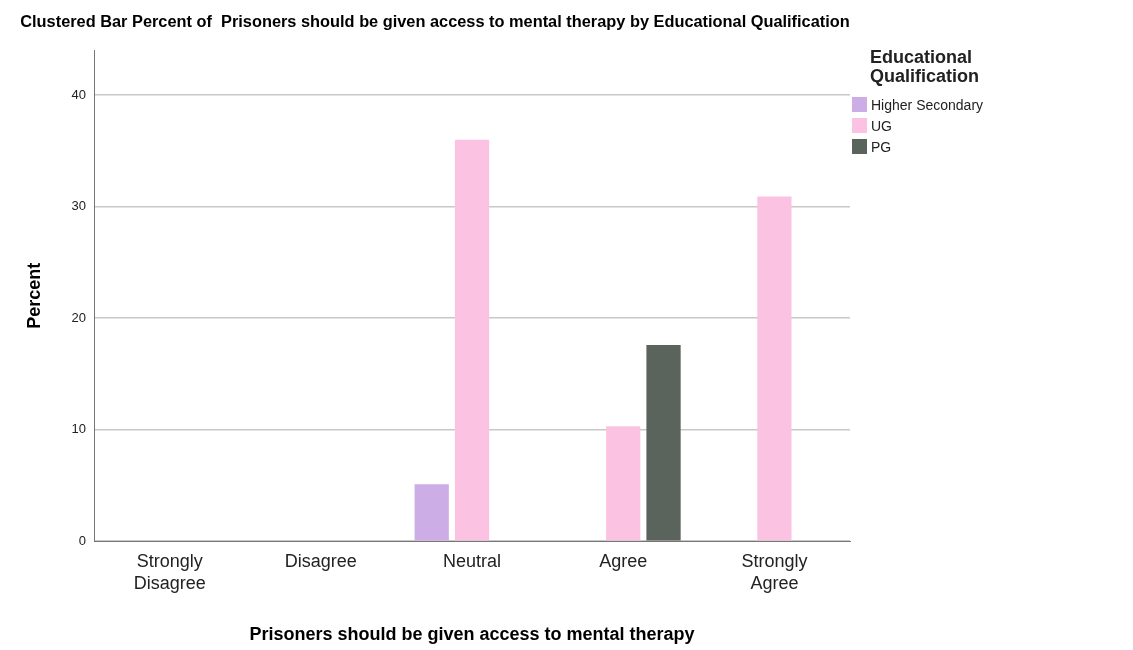 The image size is (1133, 650). Describe the element at coordinates (623, 560) in the screenshot. I see `x-tick-label: Agree` at that location.